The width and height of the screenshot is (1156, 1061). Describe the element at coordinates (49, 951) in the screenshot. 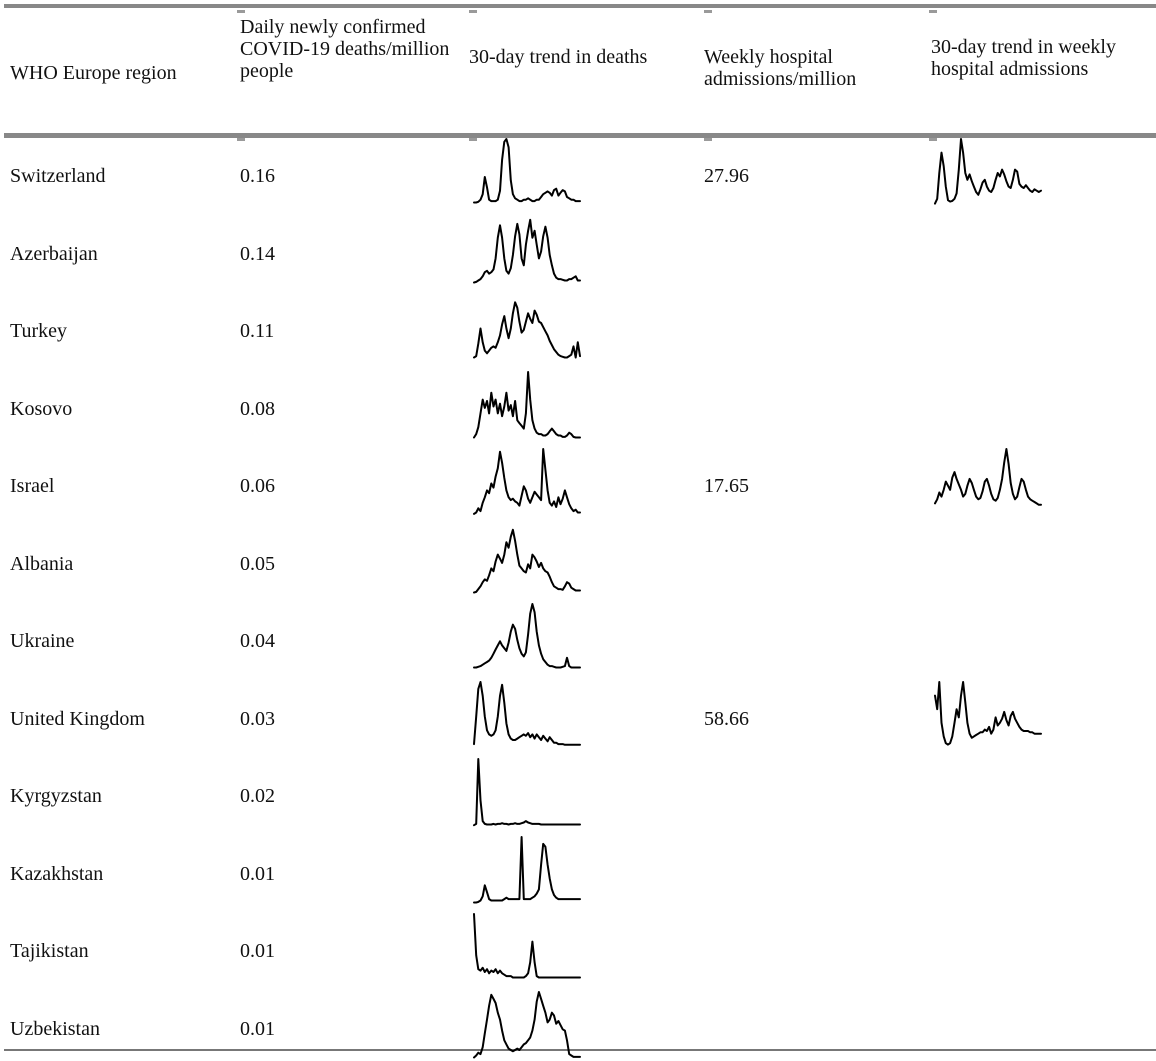

I see `row-region: Tajikistan` at that location.